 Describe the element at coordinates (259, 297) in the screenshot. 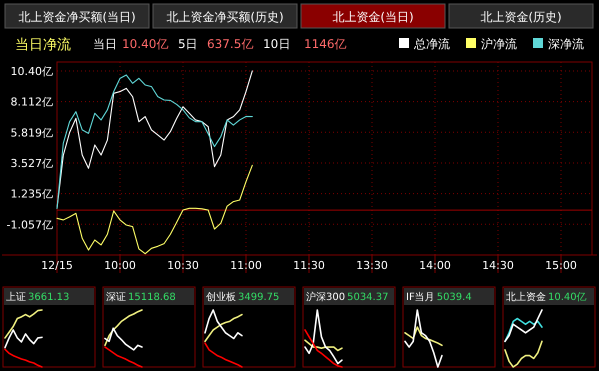

I see `chart-subtitle: 3499.75` at that location.